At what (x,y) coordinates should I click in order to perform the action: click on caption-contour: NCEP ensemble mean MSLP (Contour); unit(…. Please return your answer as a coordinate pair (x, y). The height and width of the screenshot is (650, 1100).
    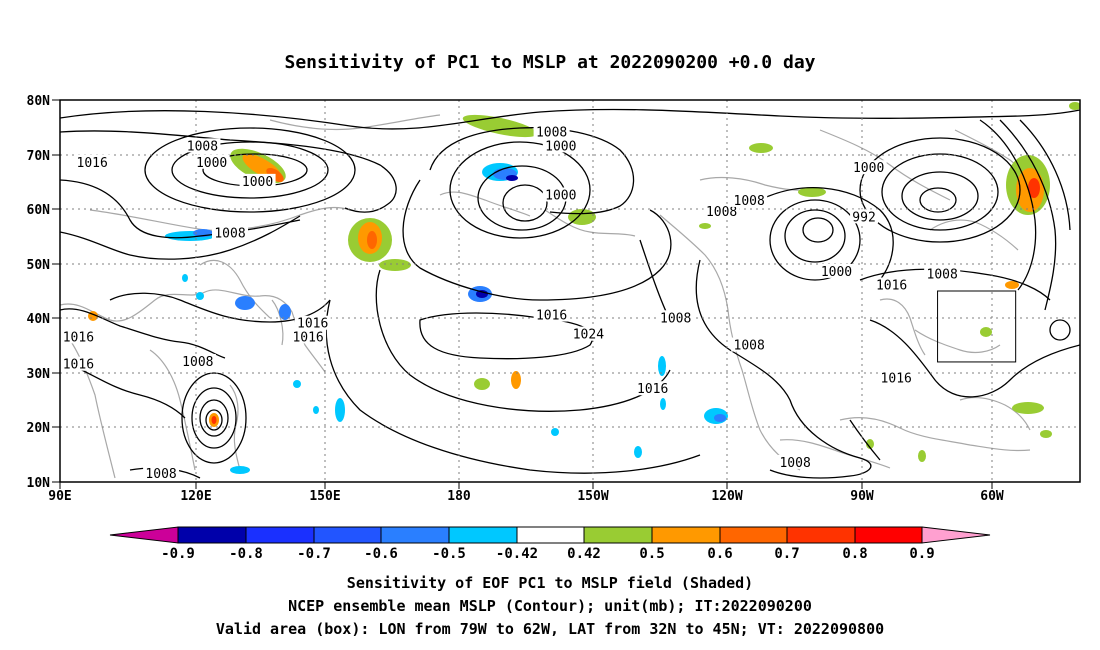
    Looking at the image, I should click on (550, 606).